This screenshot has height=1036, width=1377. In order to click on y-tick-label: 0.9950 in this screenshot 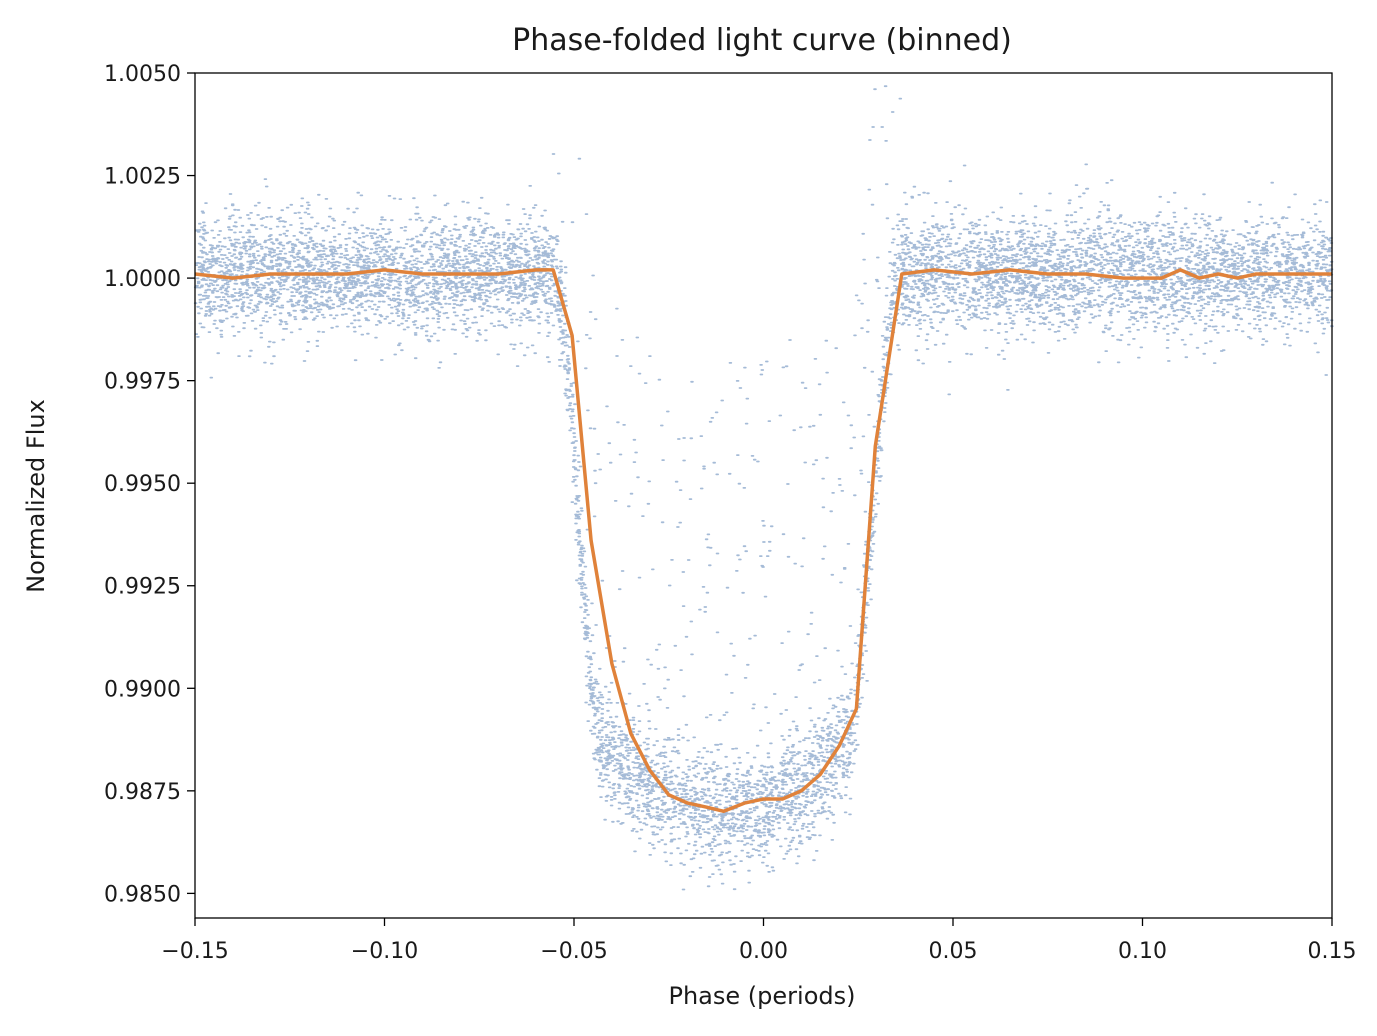, I will do `click(142, 484)`.